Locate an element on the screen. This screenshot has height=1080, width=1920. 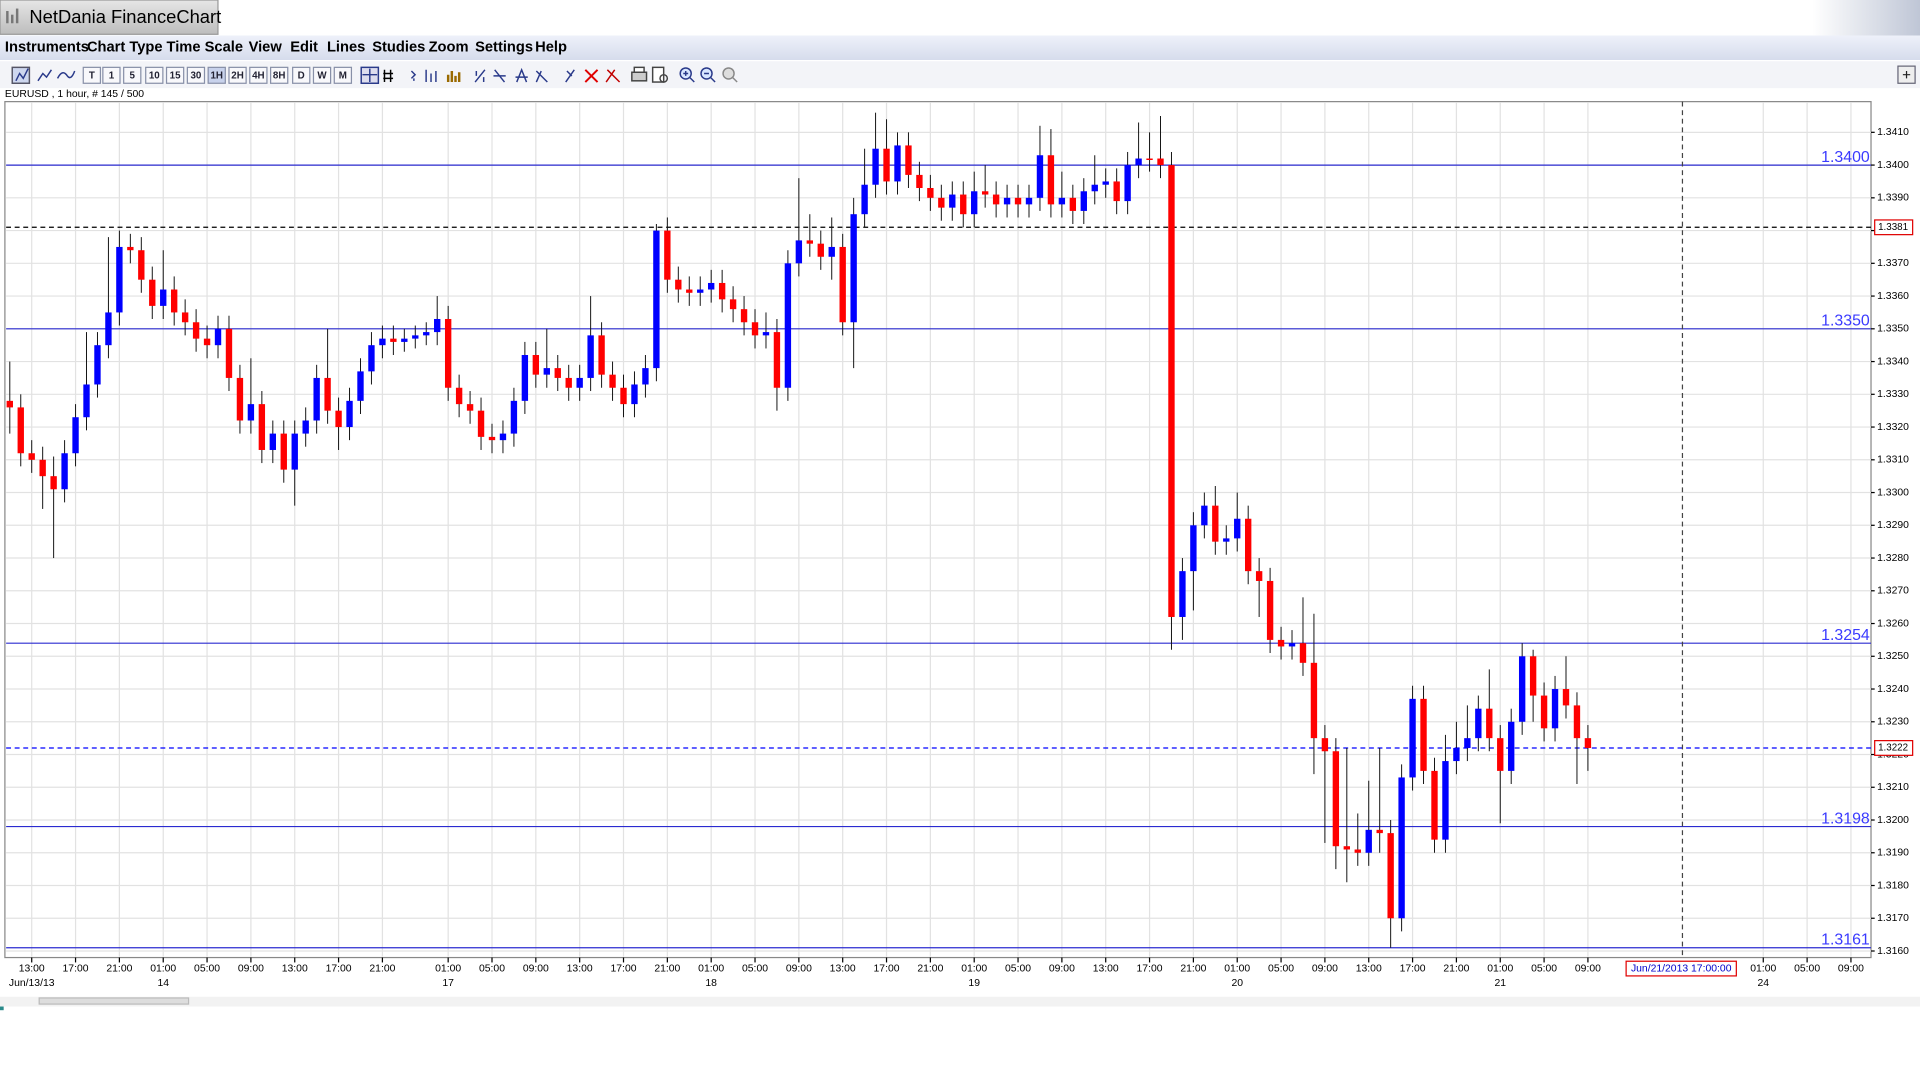
x-tick-label: 05:00 is located at coordinates (1281, 968).